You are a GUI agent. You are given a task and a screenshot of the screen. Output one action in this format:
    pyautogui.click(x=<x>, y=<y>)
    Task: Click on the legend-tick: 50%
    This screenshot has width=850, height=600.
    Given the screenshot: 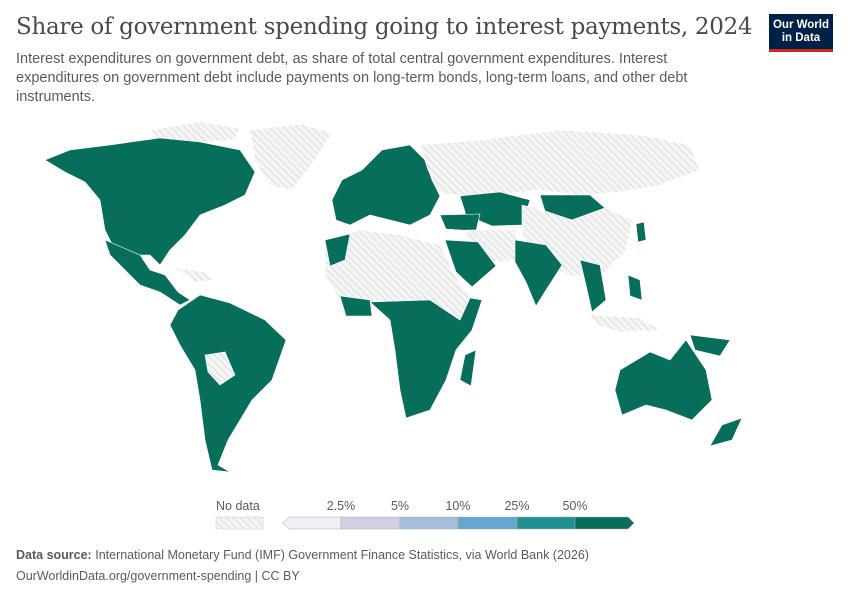 What is the action you would take?
    pyautogui.click(x=574, y=506)
    